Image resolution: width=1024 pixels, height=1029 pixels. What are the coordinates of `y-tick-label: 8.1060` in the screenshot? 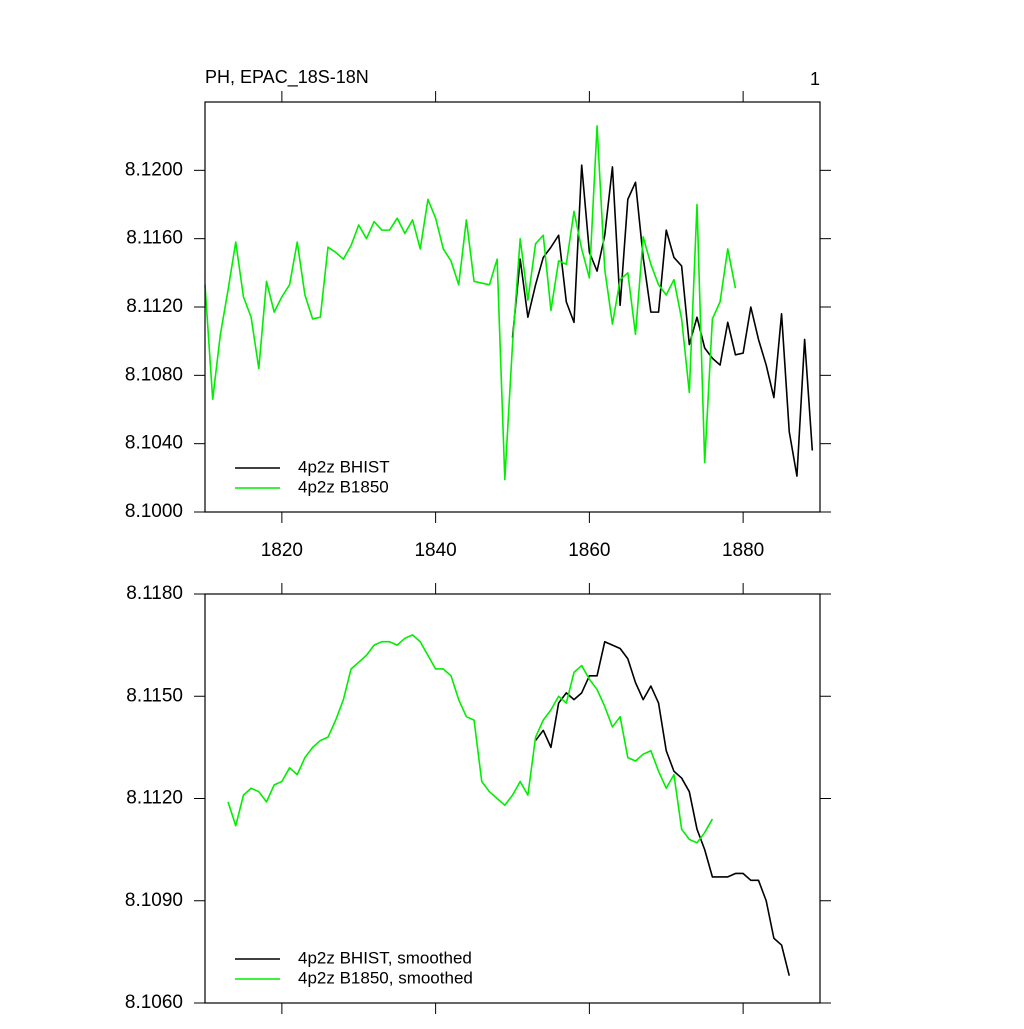 It's located at (154, 1002).